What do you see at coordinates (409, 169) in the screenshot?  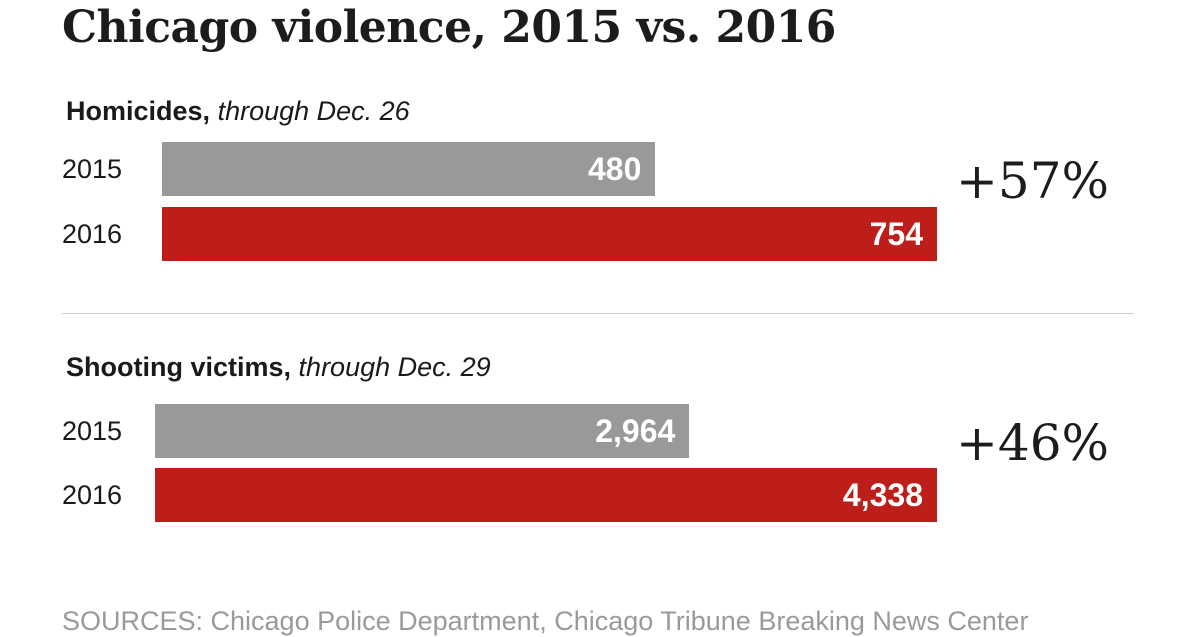 I see `bar-2015: 480` at bounding box center [409, 169].